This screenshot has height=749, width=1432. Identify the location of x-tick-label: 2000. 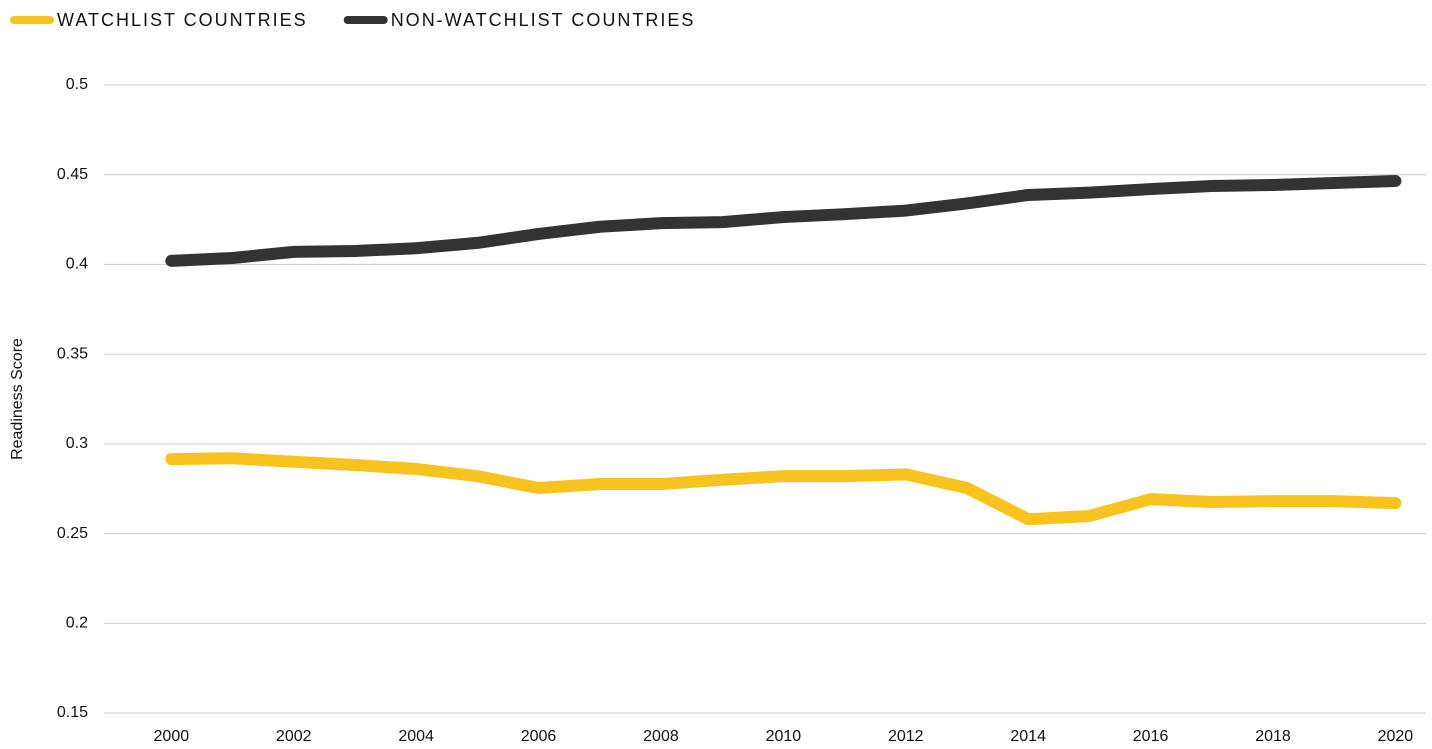
(172, 736).